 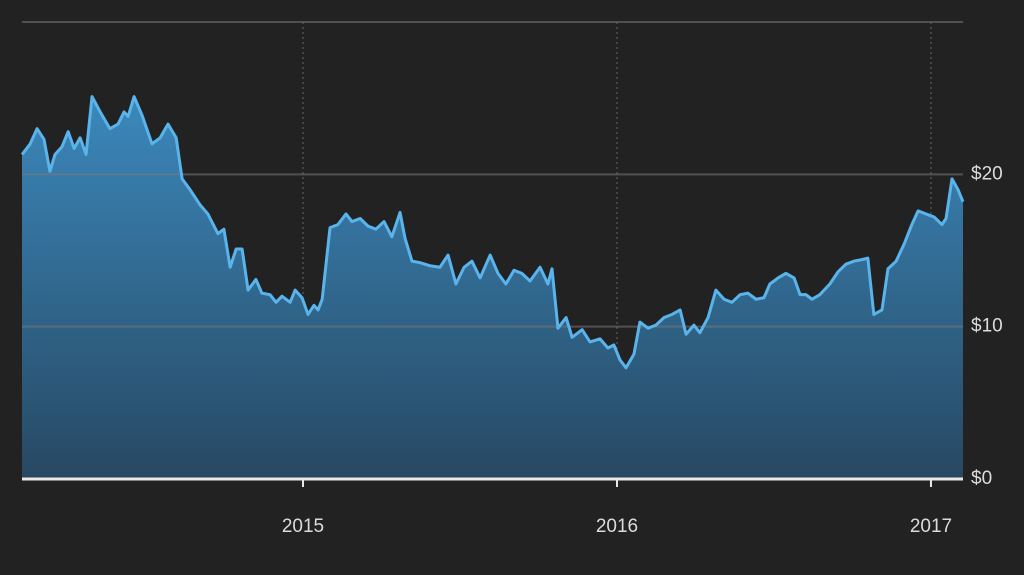 I want to click on y-tick-label: $0, so click(x=981, y=478).